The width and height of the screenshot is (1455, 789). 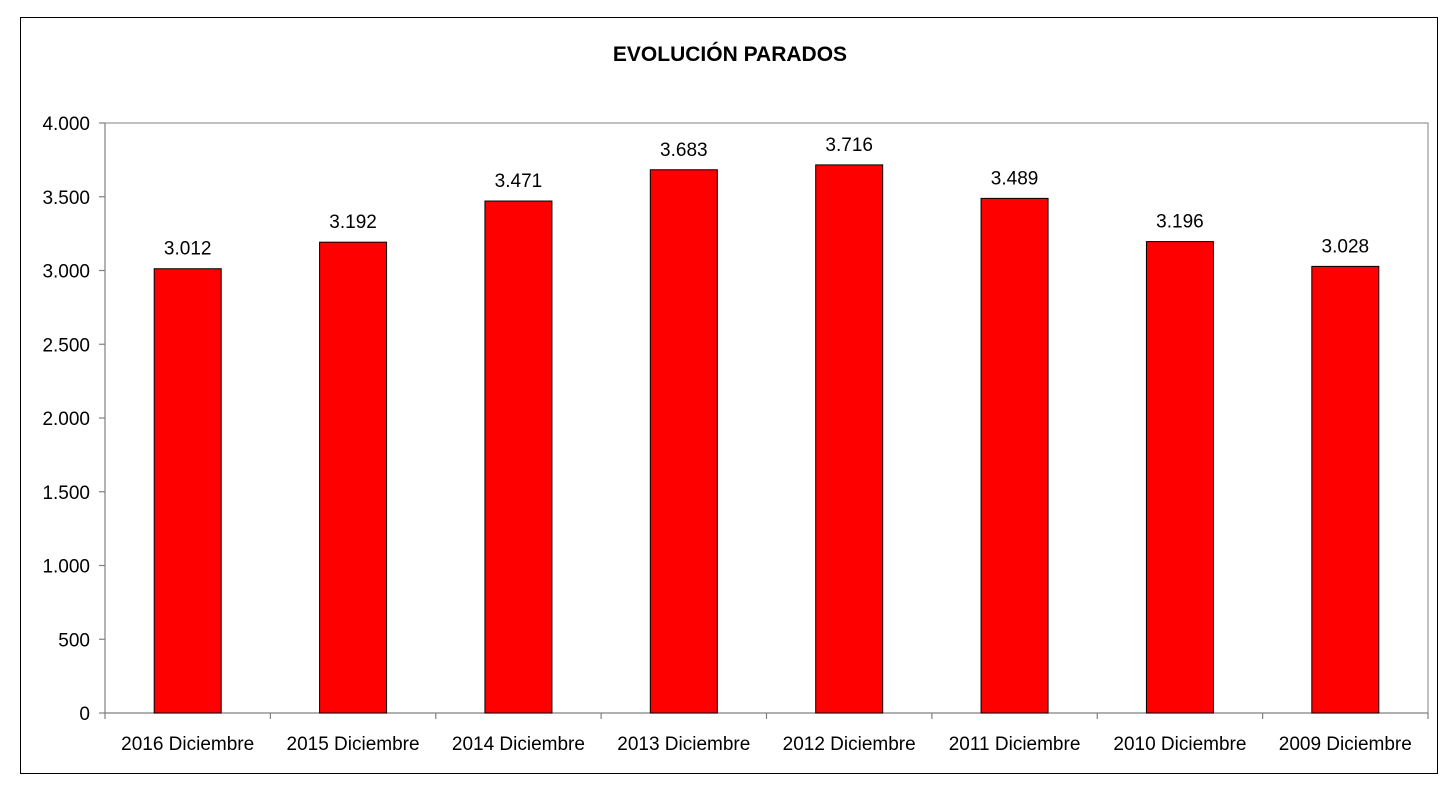 I want to click on x-category-label: 2009 Diciembre, so click(x=1345, y=744).